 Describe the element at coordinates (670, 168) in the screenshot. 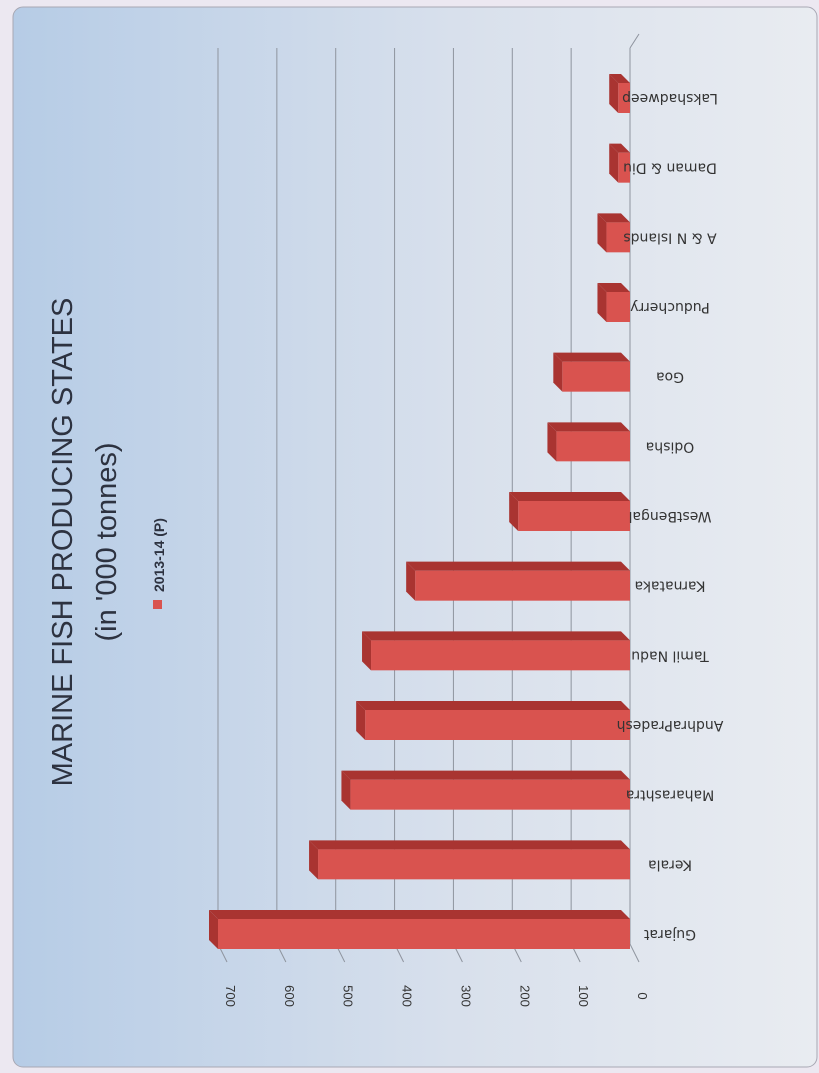

I see `category-label: Daman & Diu` at that location.